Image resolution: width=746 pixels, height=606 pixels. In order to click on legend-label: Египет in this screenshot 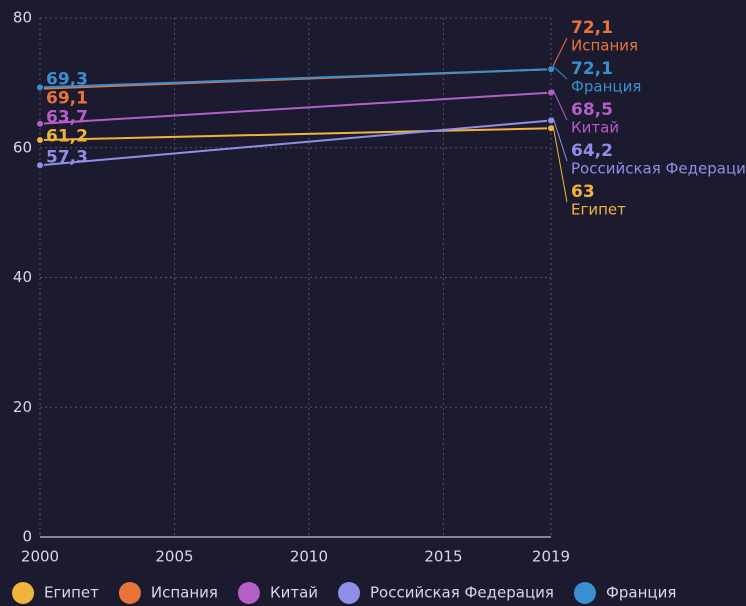, I will do `click(71, 593)`.